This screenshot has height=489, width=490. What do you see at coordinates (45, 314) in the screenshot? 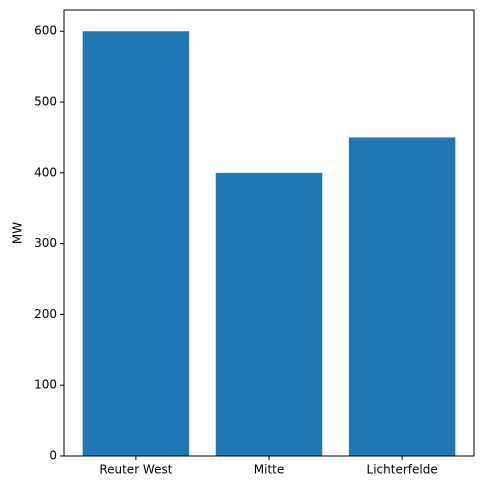
I see `y-tick-label: 200` at bounding box center [45, 314].